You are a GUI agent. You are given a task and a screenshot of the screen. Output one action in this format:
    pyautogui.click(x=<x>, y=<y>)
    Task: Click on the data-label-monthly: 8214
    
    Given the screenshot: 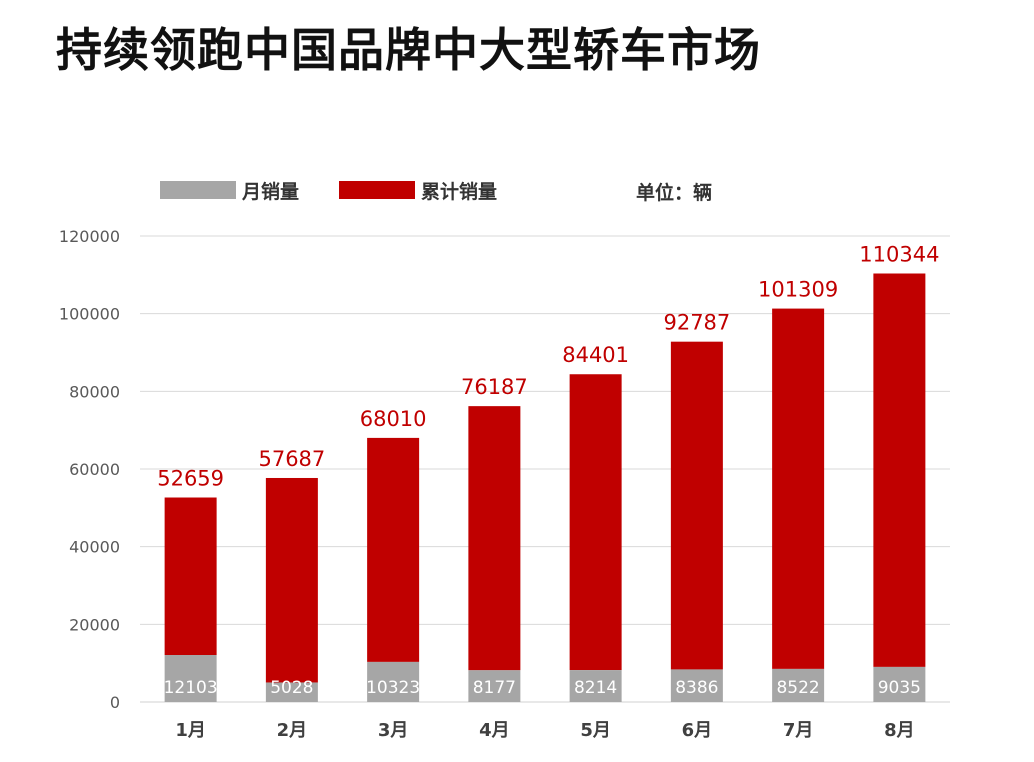 What is the action you would take?
    pyautogui.click(x=595, y=688)
    